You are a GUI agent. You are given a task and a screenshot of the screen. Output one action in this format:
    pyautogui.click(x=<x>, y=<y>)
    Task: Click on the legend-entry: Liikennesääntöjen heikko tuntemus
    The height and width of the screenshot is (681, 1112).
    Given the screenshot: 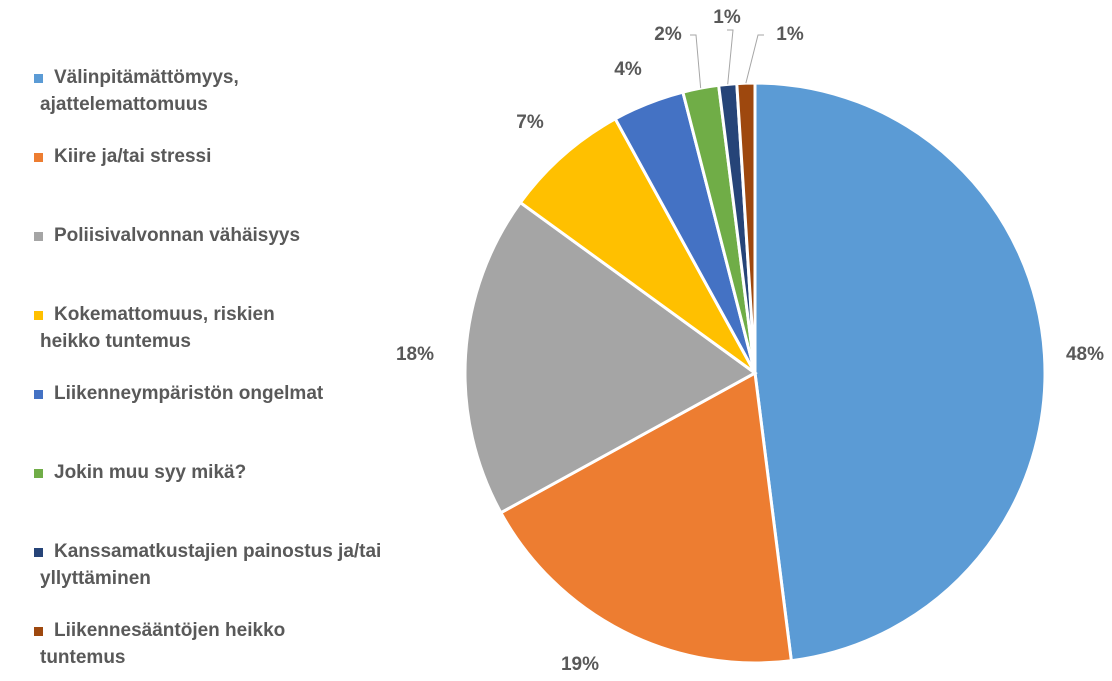 What is the action you would take?
    pyautogui.click(x=167, y=644)
    